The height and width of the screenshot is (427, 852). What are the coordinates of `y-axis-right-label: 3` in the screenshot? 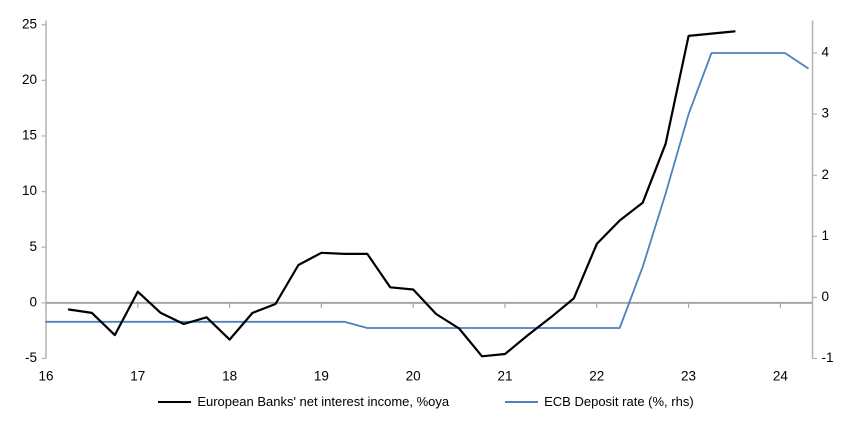 It's located at (826, 113).